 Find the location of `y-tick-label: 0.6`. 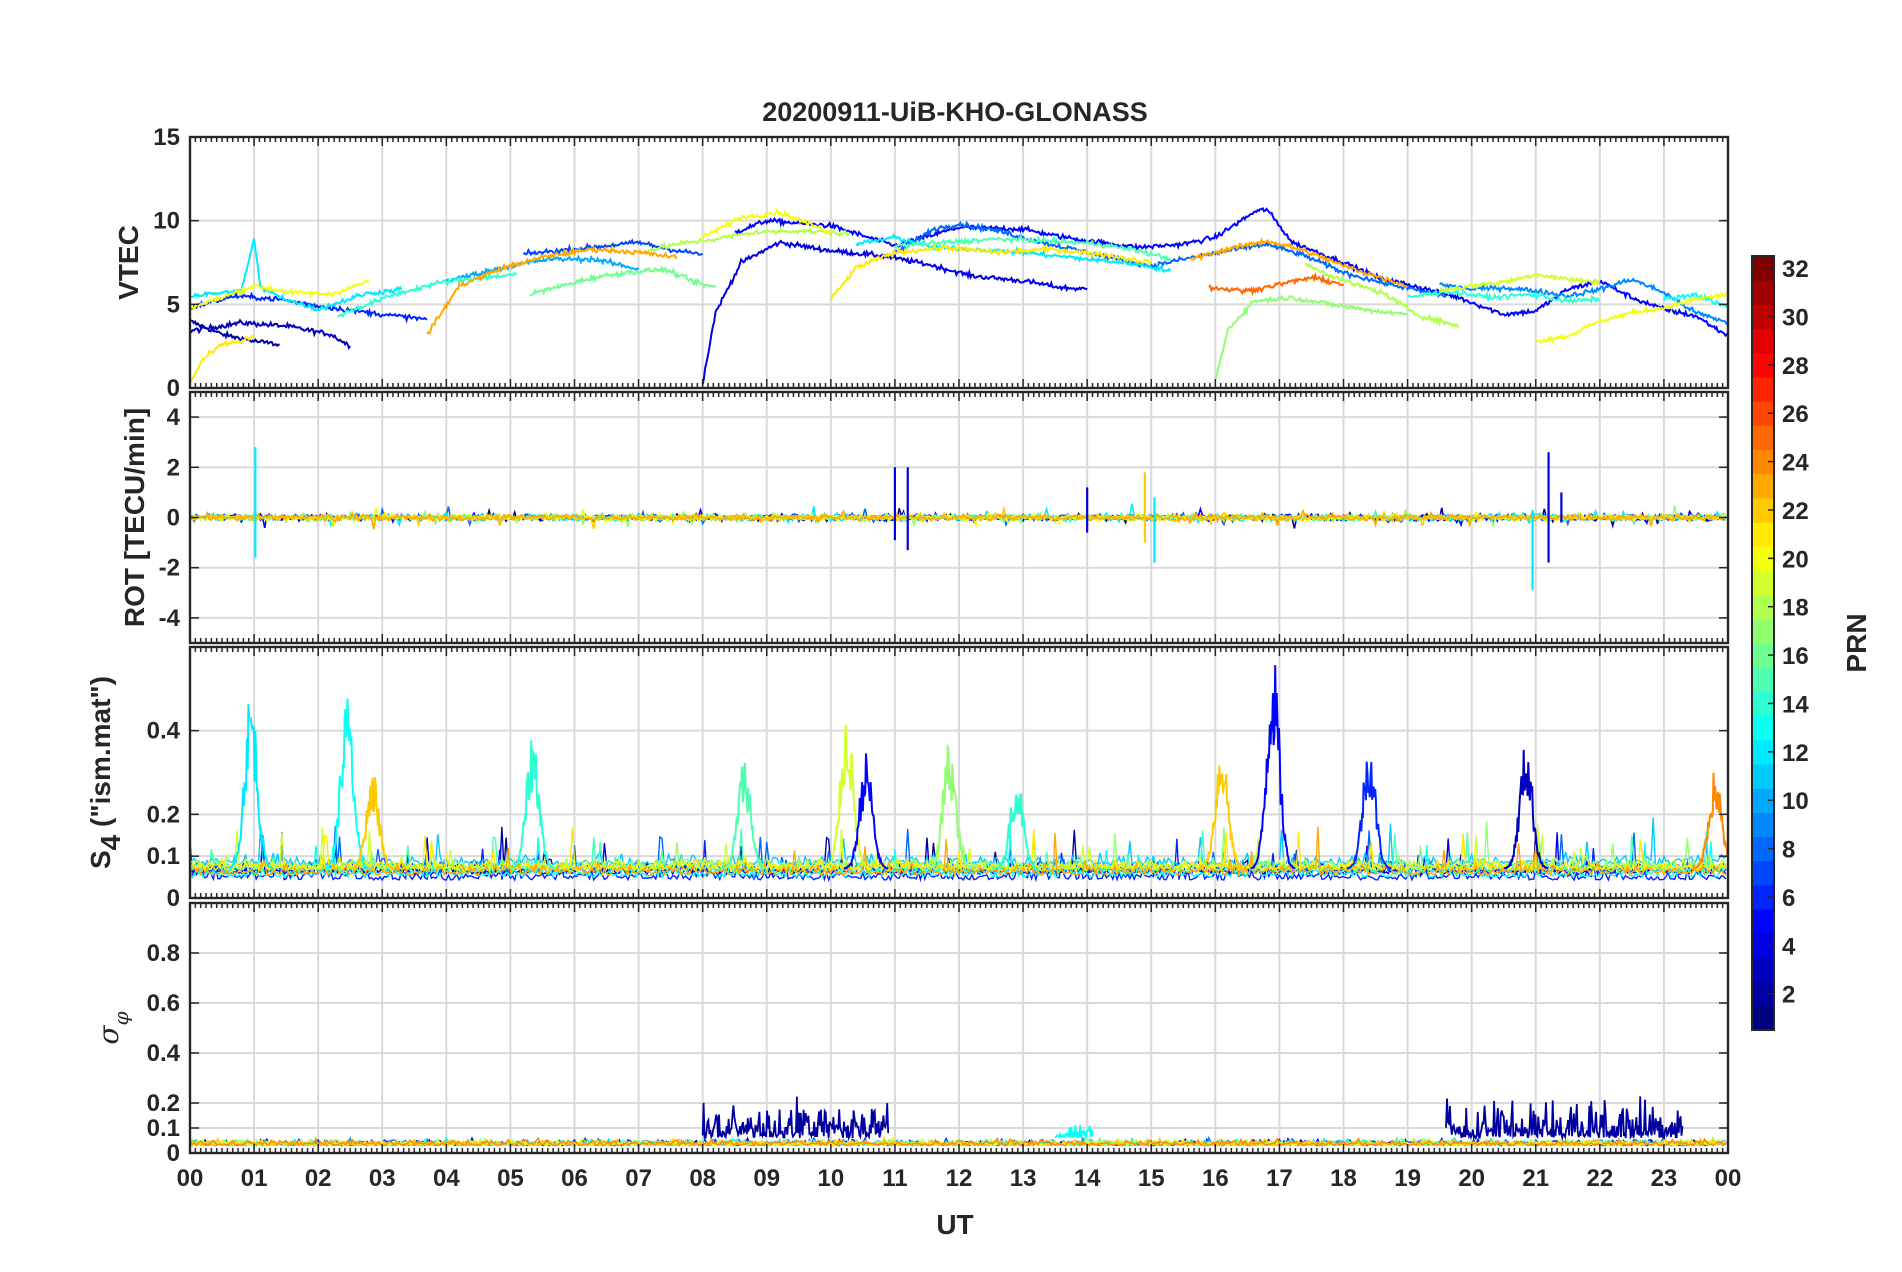

y-tick-label: 0.6 is located at coordinates (163, 1003).